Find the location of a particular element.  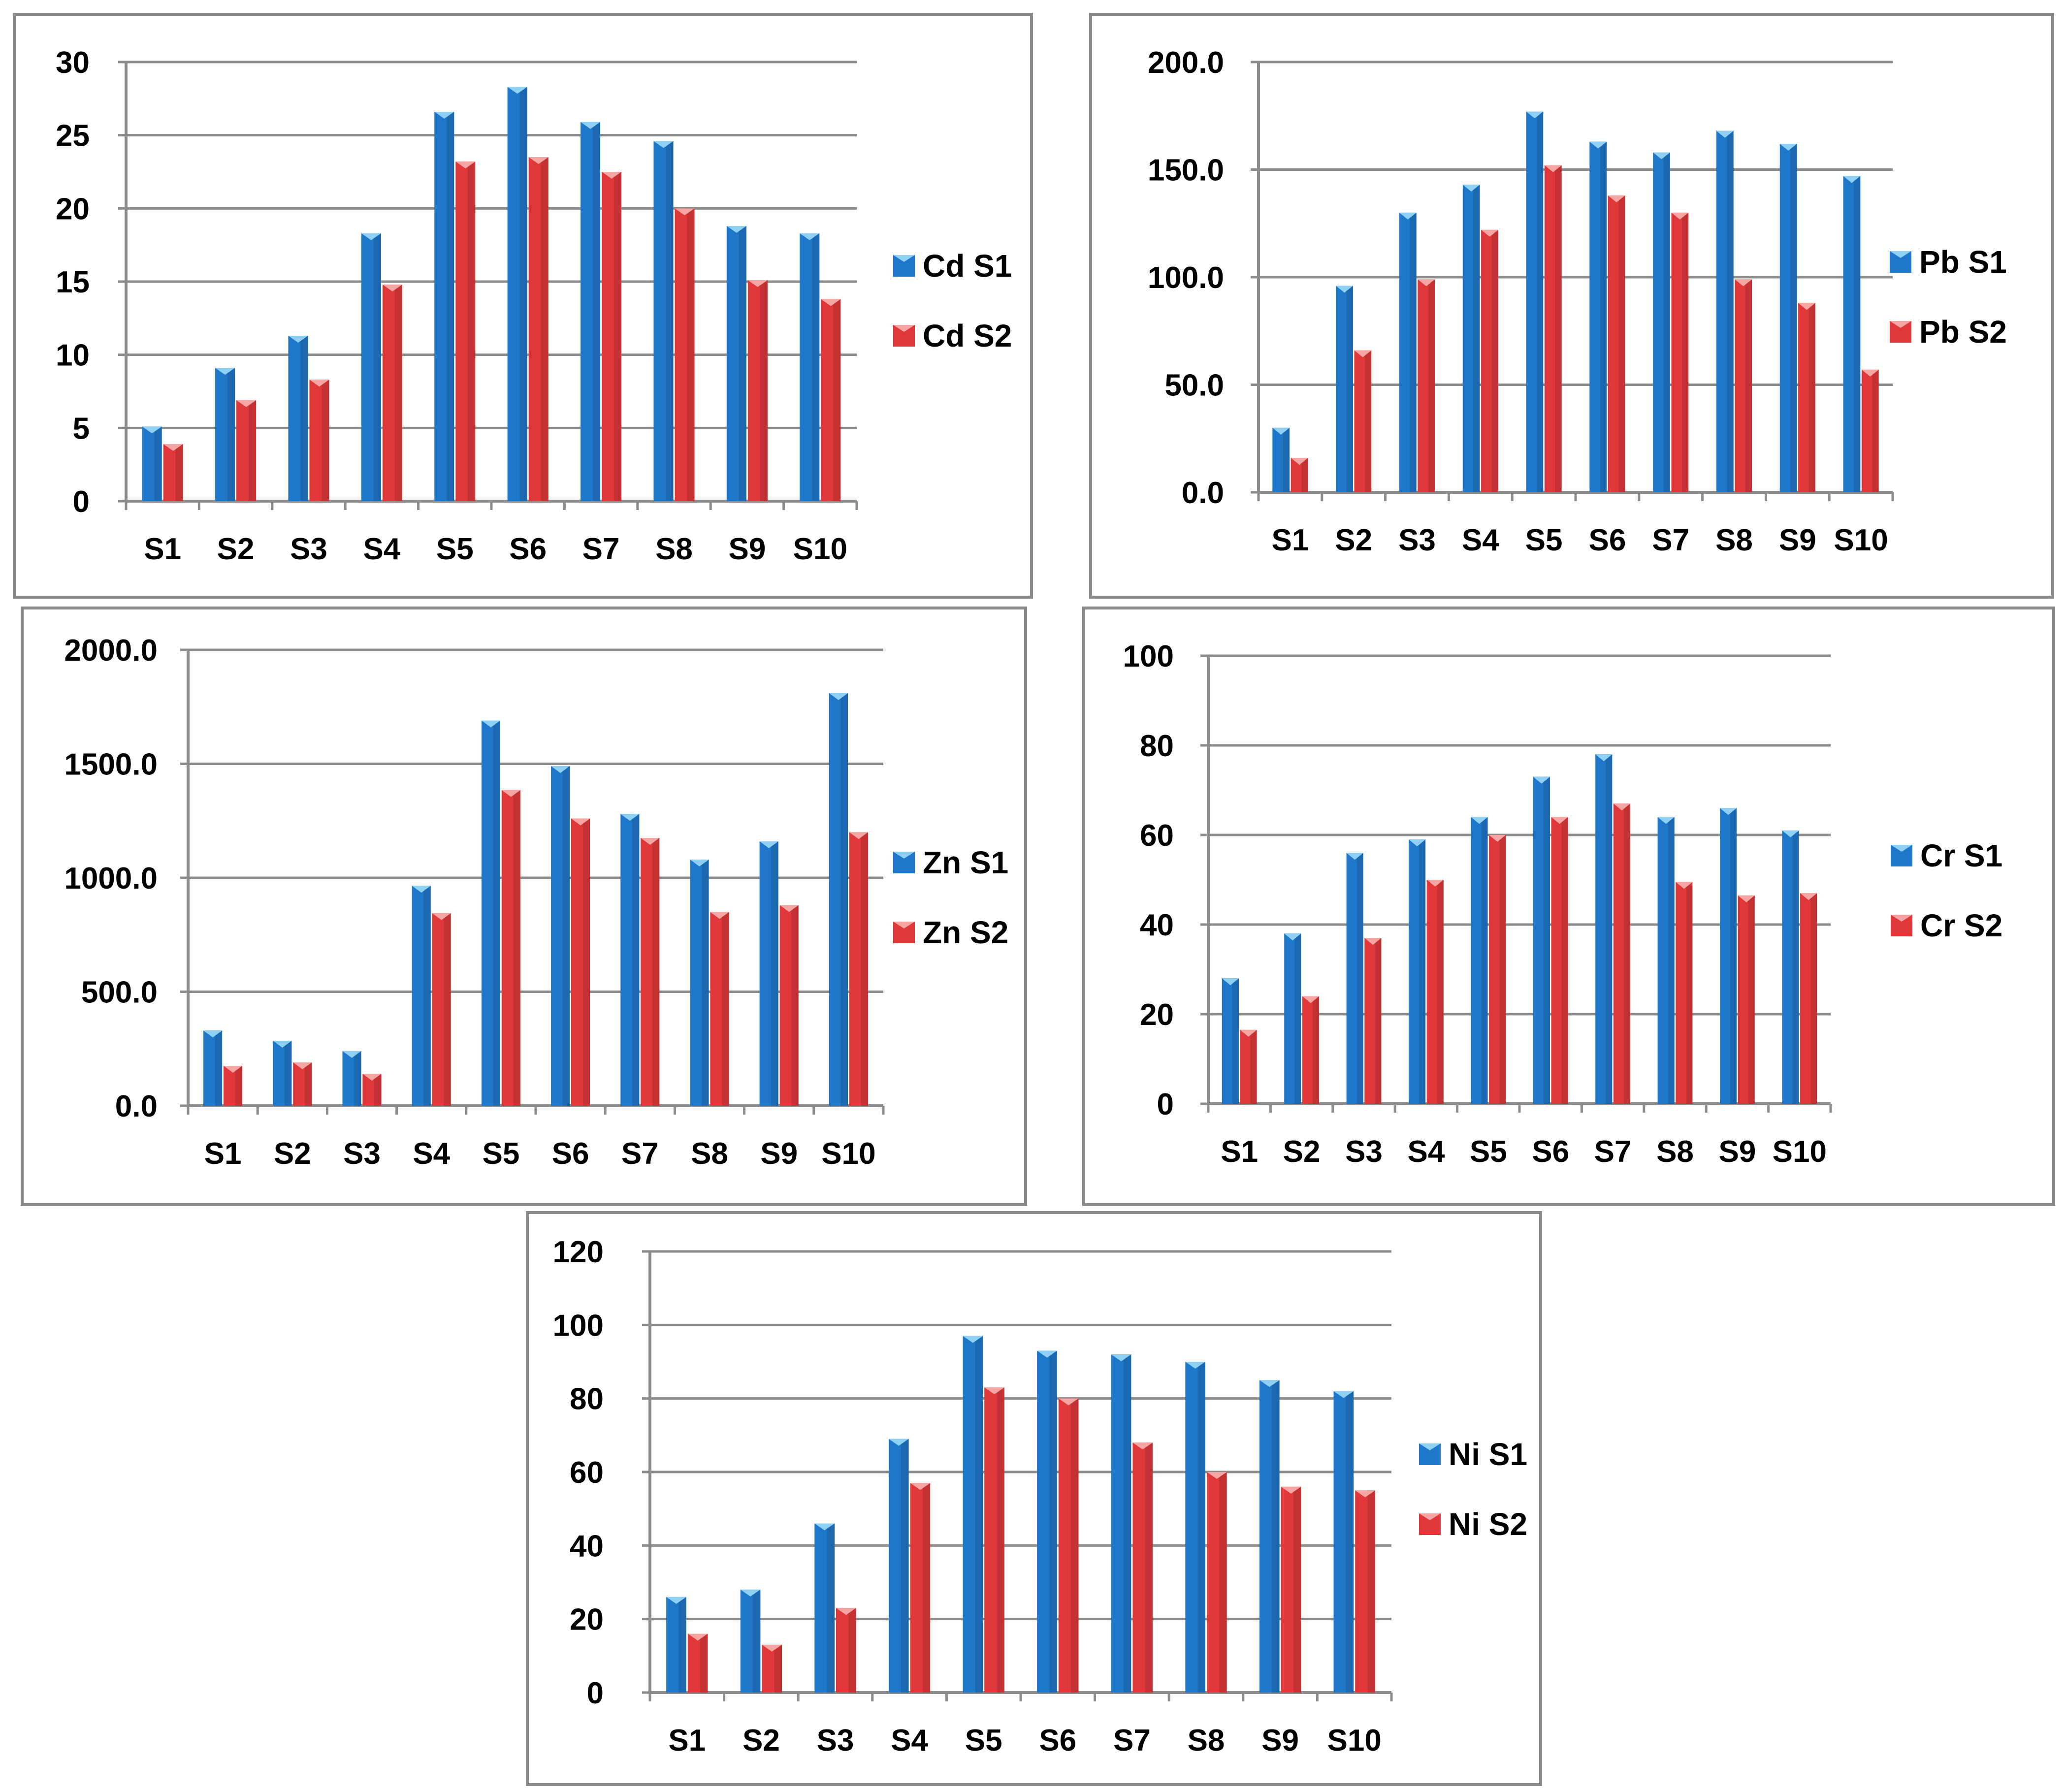

bar-zn-s2-s6 is located at coordinates (580, 962).